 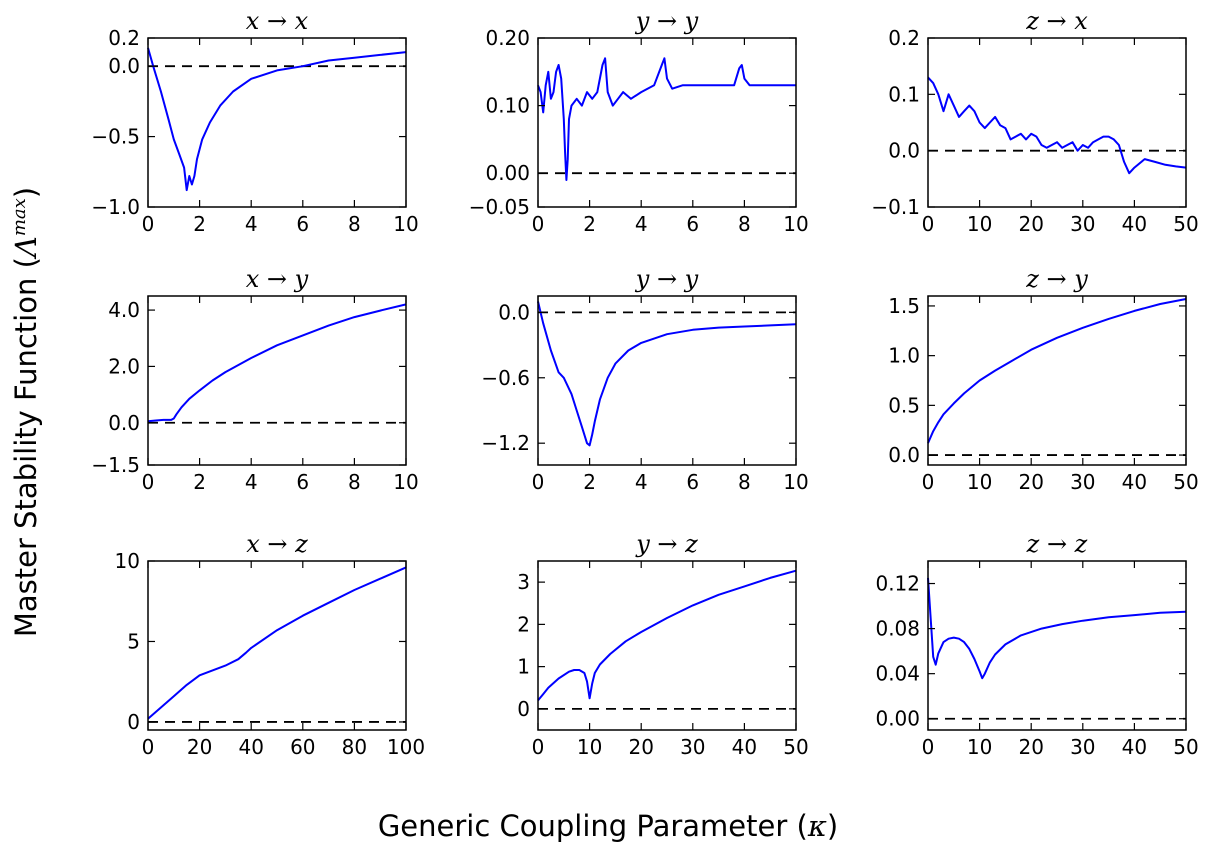 I want to click on y-tick-label: −1.2, so click(x=505, y=443).